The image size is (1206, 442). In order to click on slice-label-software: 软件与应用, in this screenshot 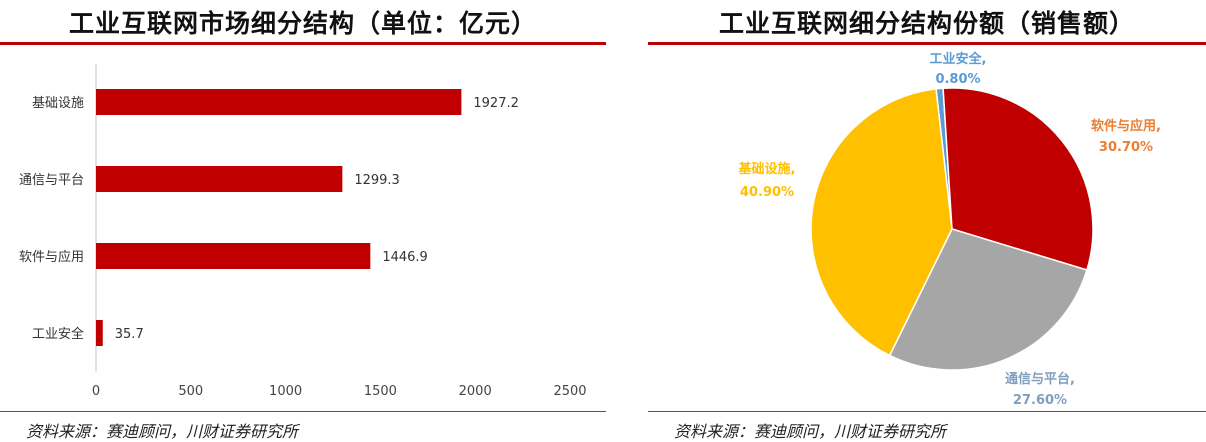, I will do `click(1126, 126)`.